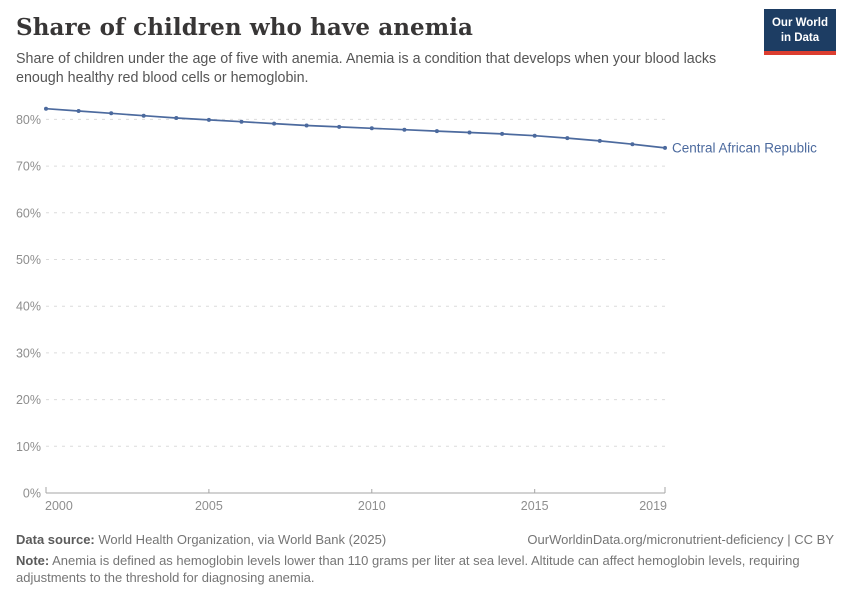 The height and width of the screenshot is (600, 850). I want to click on data-source-label: Data source:, so click(55, 539).